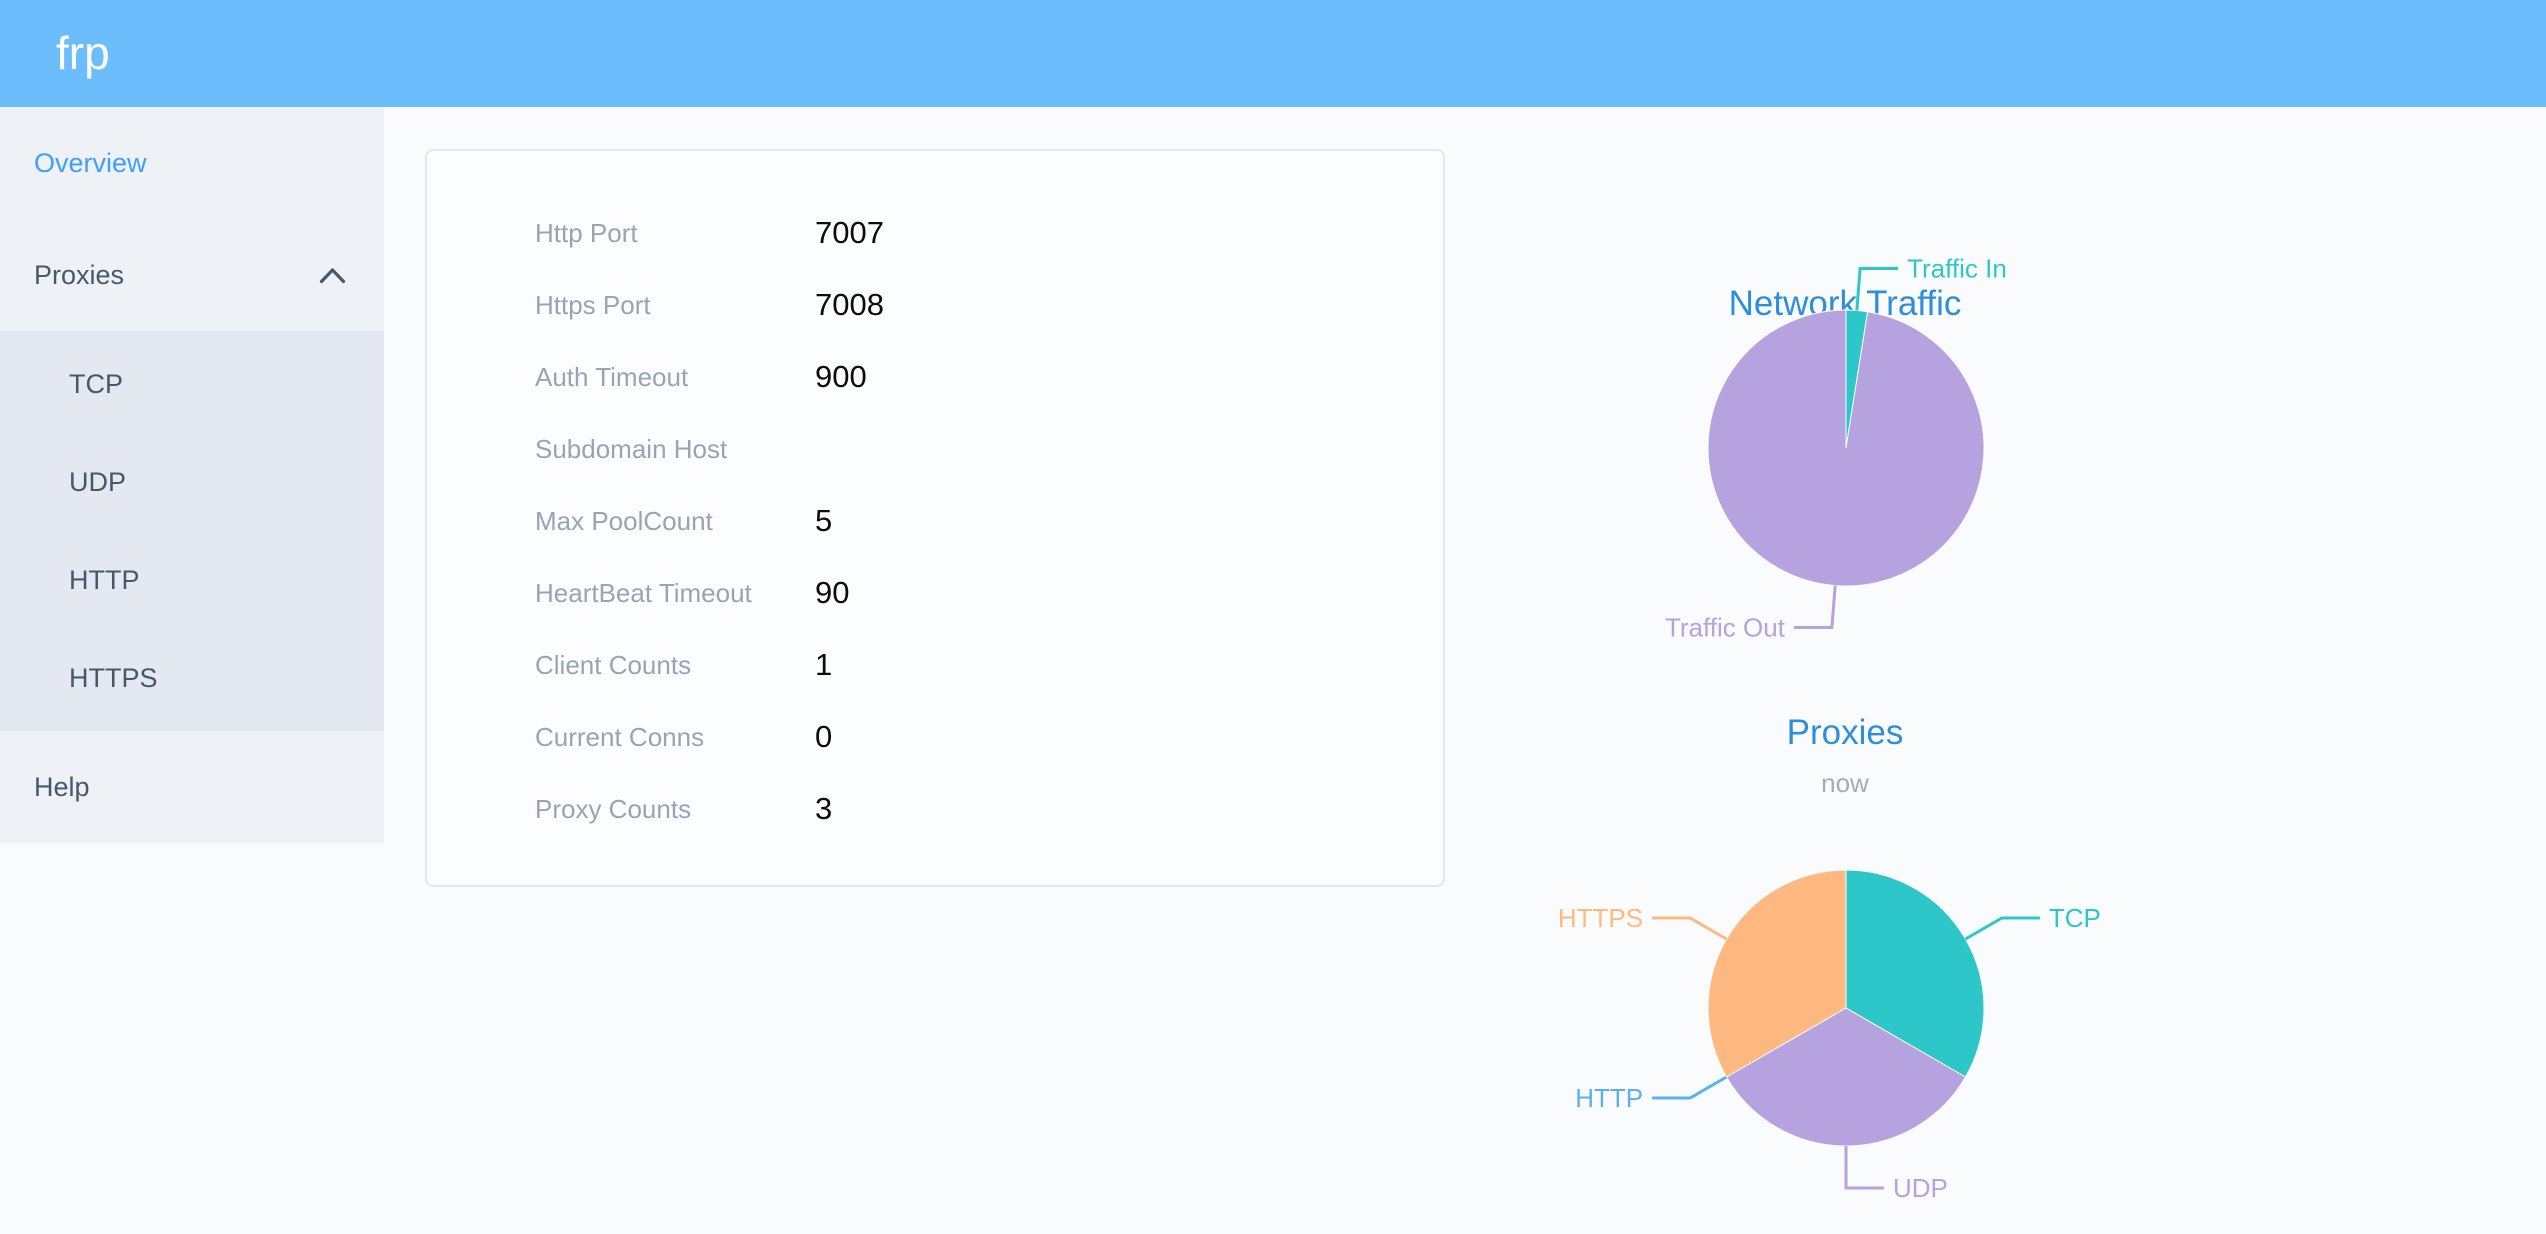 Image resolution: width=2546 pixels, height=1234 pixels. I want to click on config-value: 900, so click(841, 376).